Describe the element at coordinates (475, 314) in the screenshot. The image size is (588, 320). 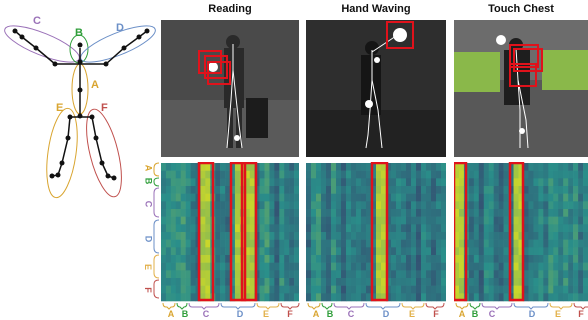
I see `x-label-b-3: B` at that location.